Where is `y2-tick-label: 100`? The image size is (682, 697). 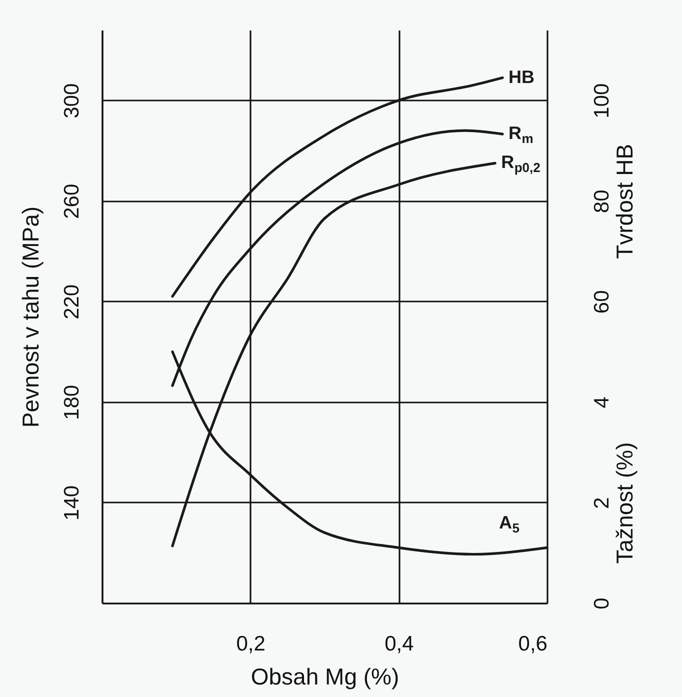
y2-tick-label: 100 is located at coordinates (602, 100).